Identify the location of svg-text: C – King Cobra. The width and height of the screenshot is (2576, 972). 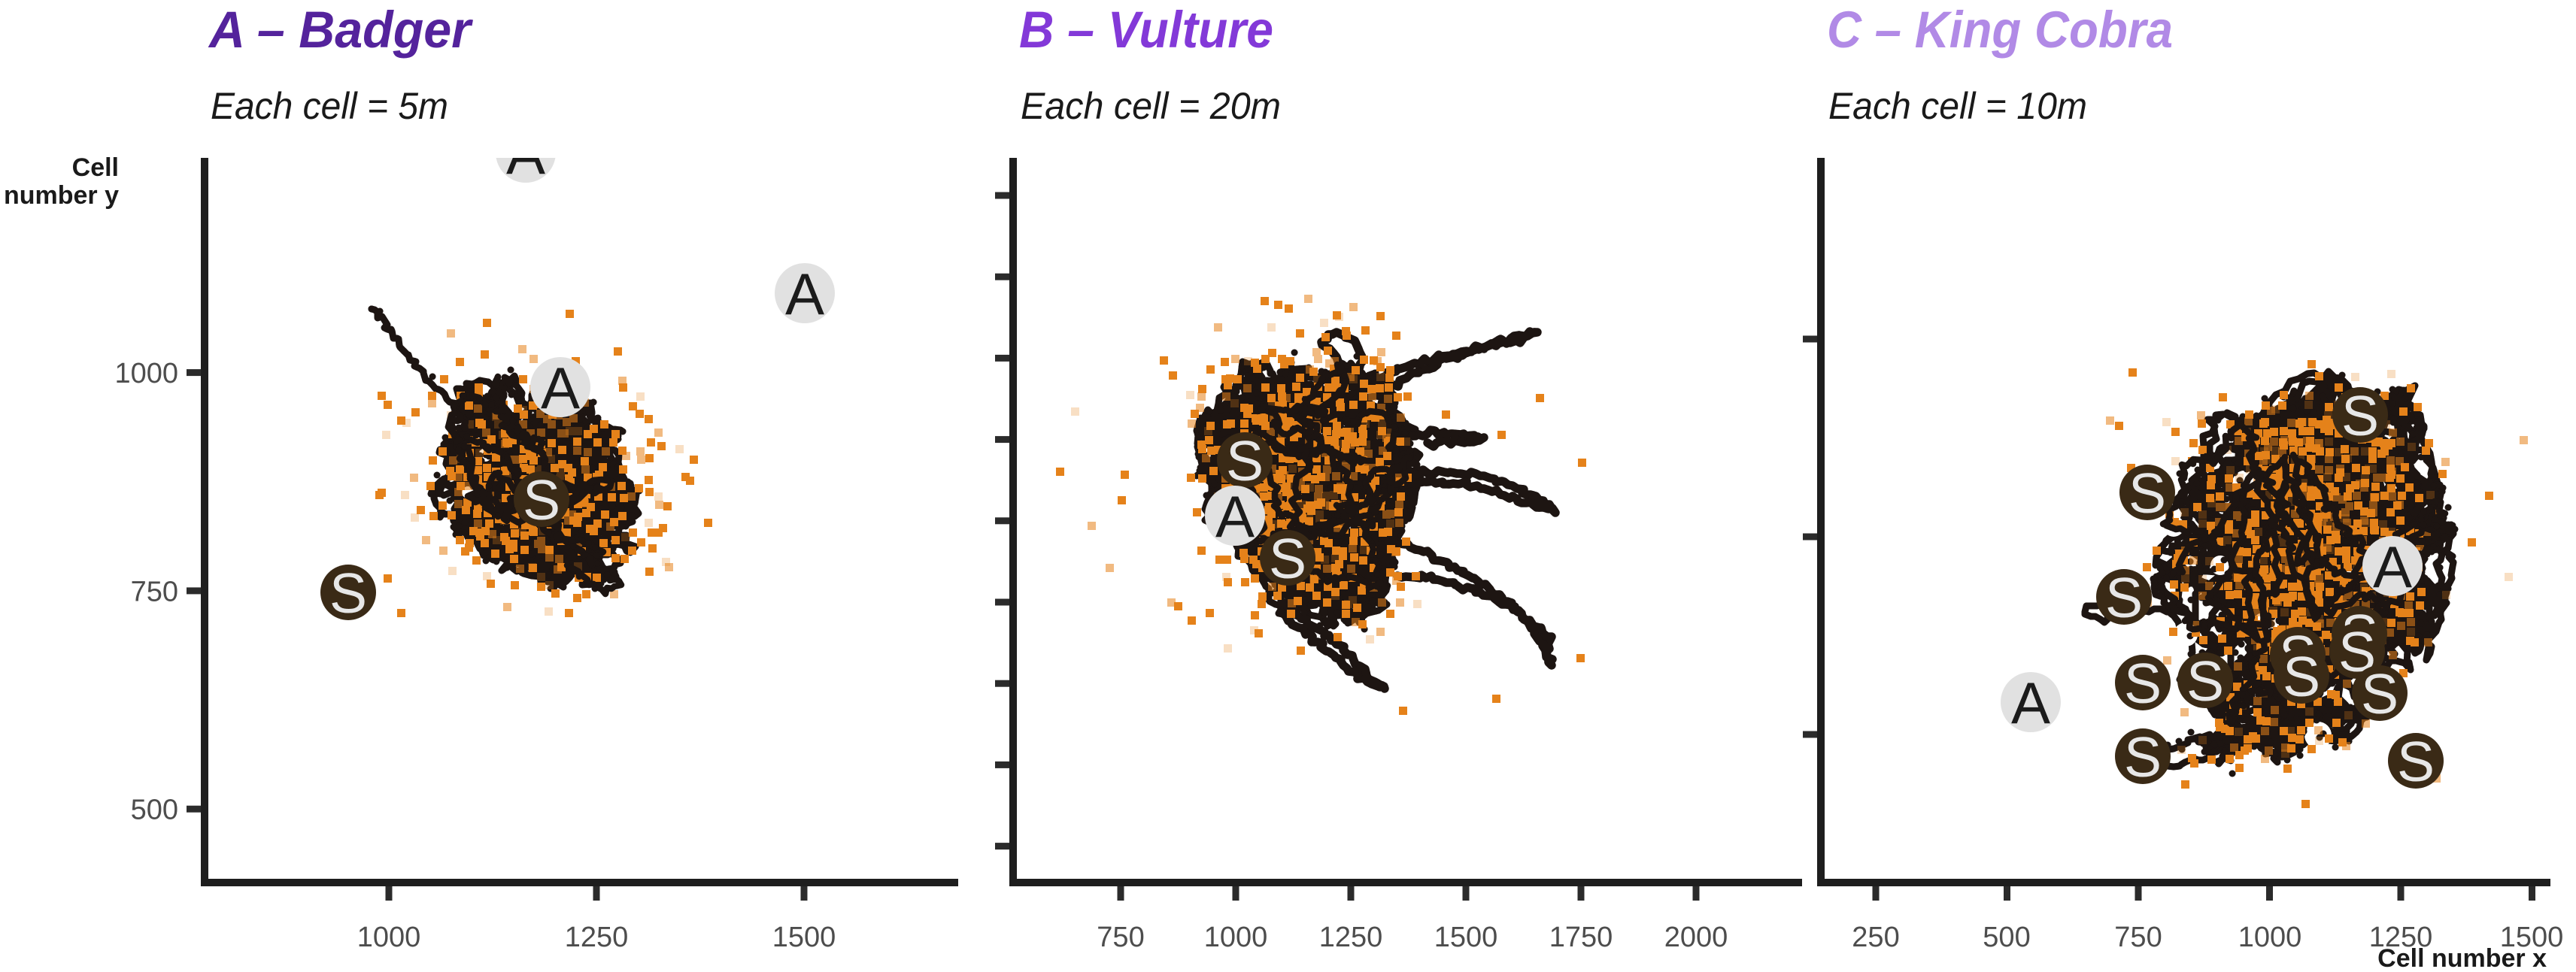
(2000, 30).